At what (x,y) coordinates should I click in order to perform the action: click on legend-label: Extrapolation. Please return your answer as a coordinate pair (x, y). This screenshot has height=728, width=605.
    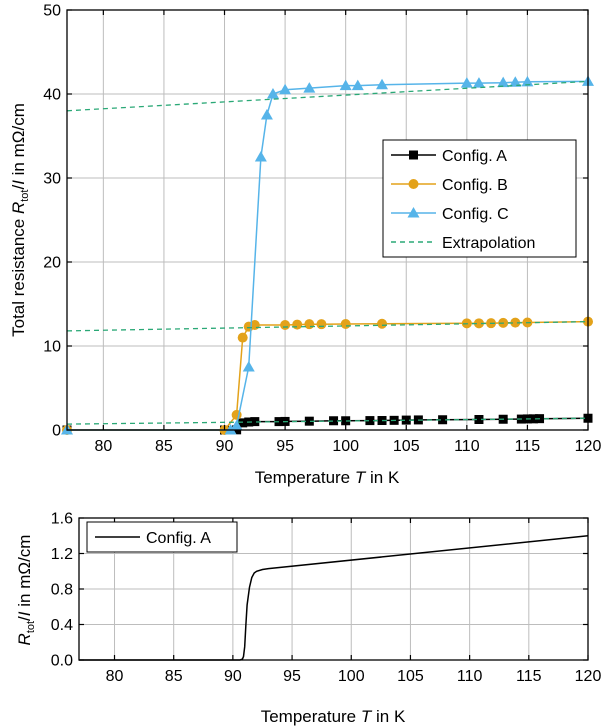
    Looking at the image, I should click on (488, 243).